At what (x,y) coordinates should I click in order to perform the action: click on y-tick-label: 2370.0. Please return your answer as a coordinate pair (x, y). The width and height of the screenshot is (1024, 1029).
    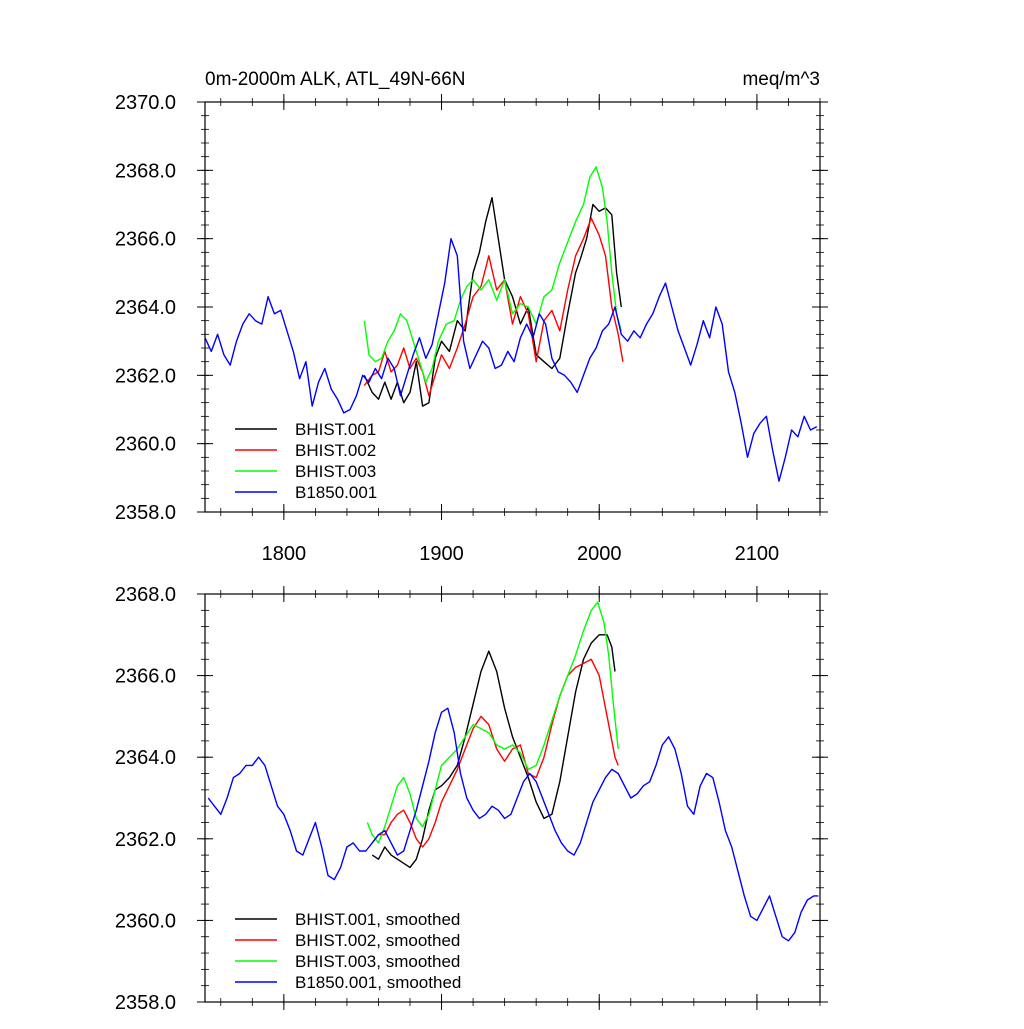
    Looking at the image, I should click on (145, 103).